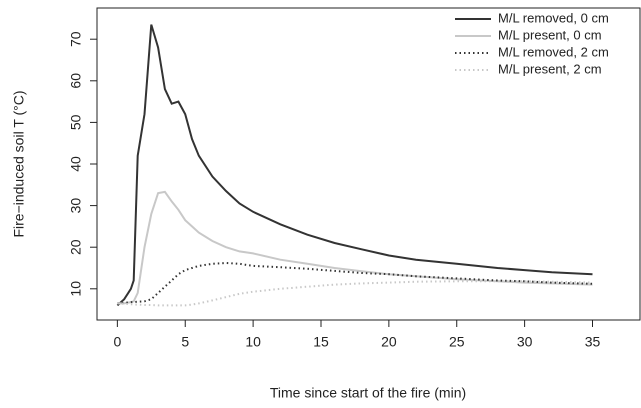  What do you see at coordinates (253, 342) in the screenshot?
I see `x-tick-label: 10` at bounding box center [253, 342].